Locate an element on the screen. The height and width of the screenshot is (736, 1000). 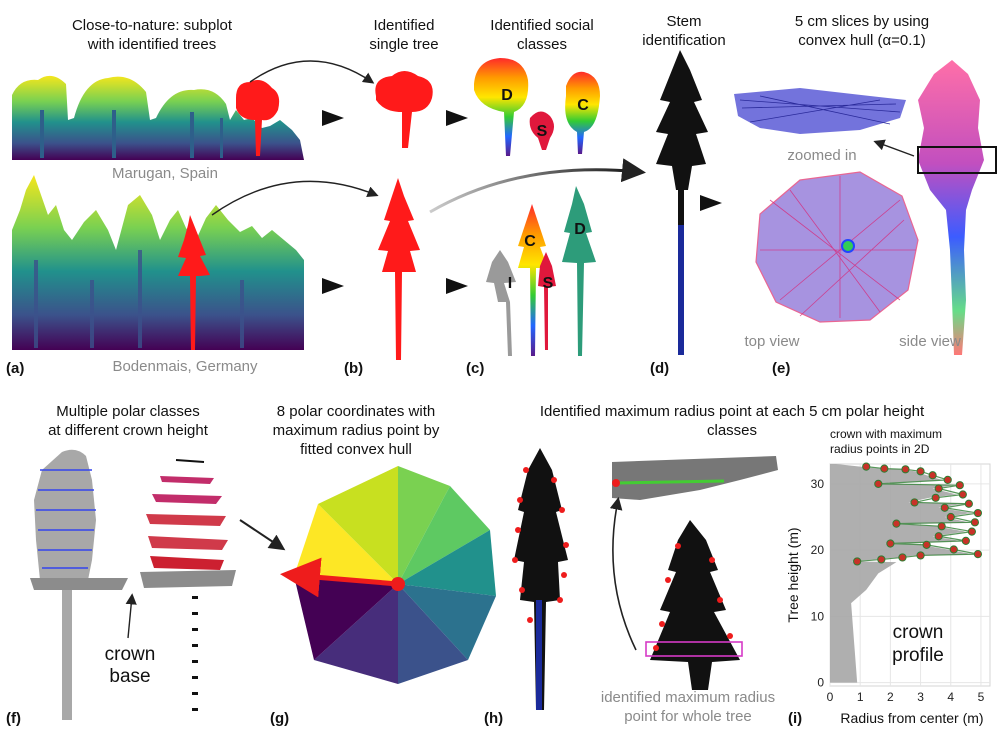
y-tick-label: 30 is located at coordinates (818, 484).